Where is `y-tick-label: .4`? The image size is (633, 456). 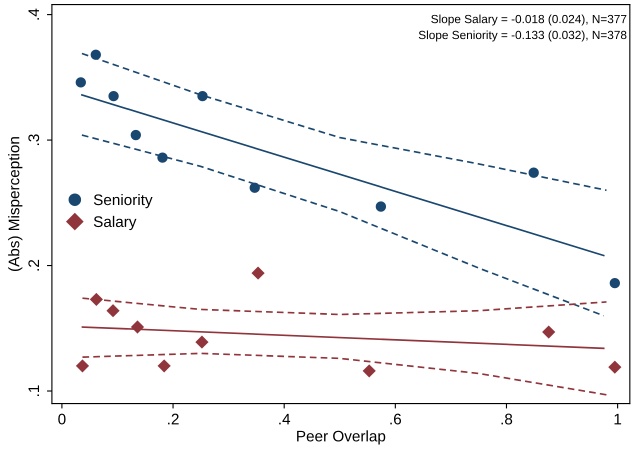
y-tick-label: .4 is located at coordinates (34, 14).